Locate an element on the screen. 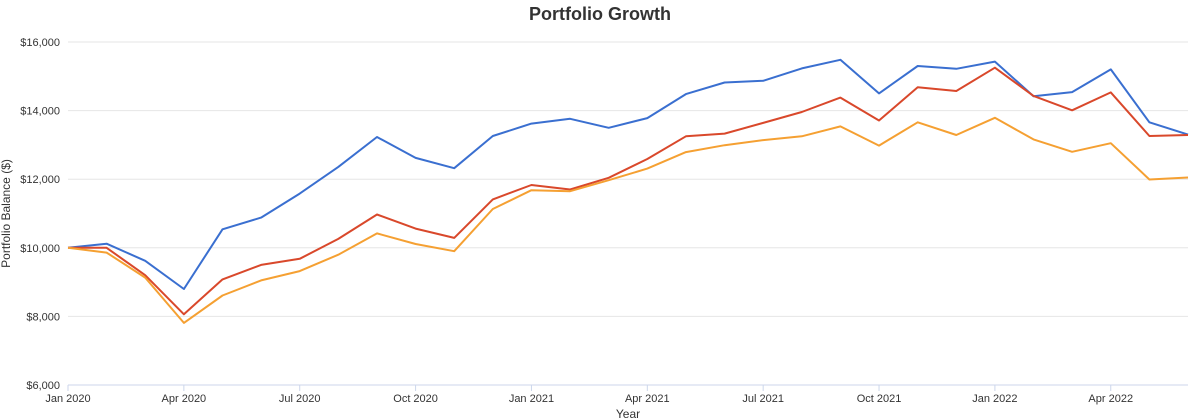 The height and width of the screenshot is (418, 1200). chart-title: Portfolio Growth is located at coordinates (600, 14).